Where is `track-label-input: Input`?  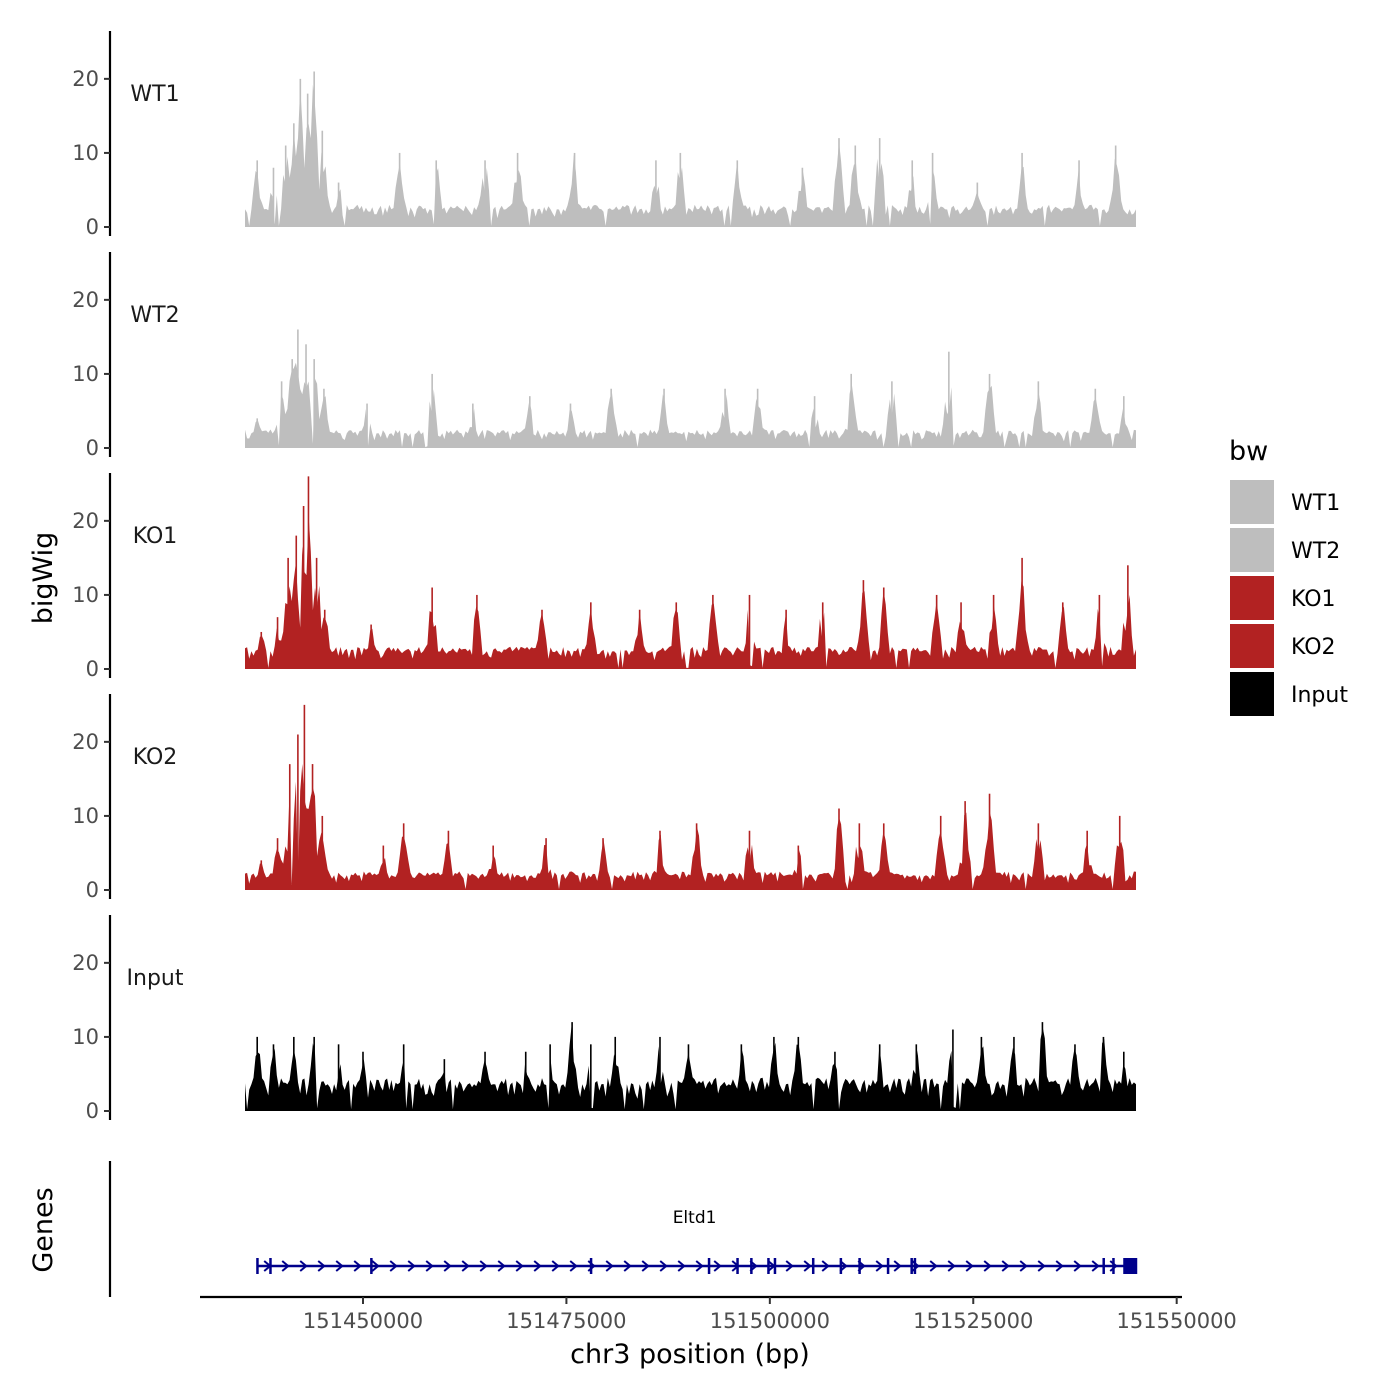 track-label-input: Input is located at coordinates (155, 978).